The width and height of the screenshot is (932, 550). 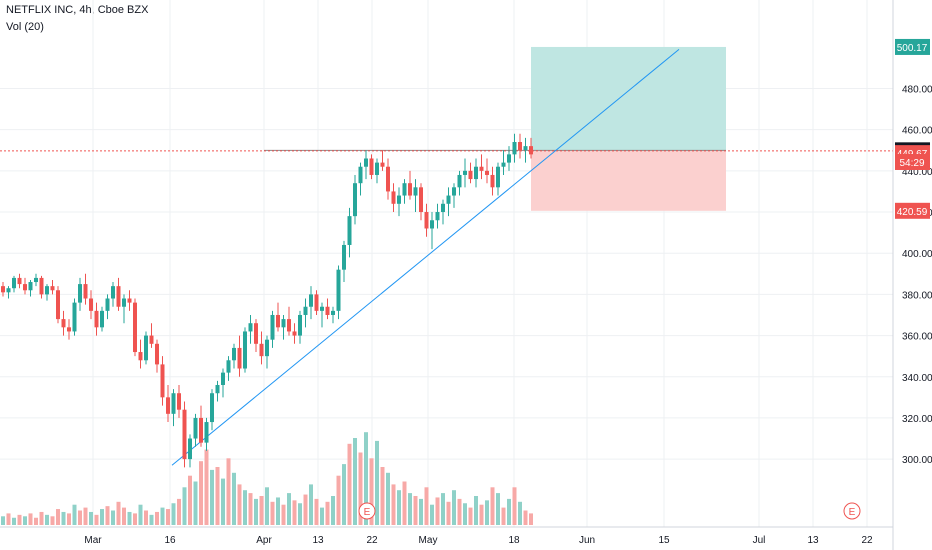 What do you see at coordinates (495, 128) in the screenshot?
I see `long-position-tool` at bounding box center [495, 128].